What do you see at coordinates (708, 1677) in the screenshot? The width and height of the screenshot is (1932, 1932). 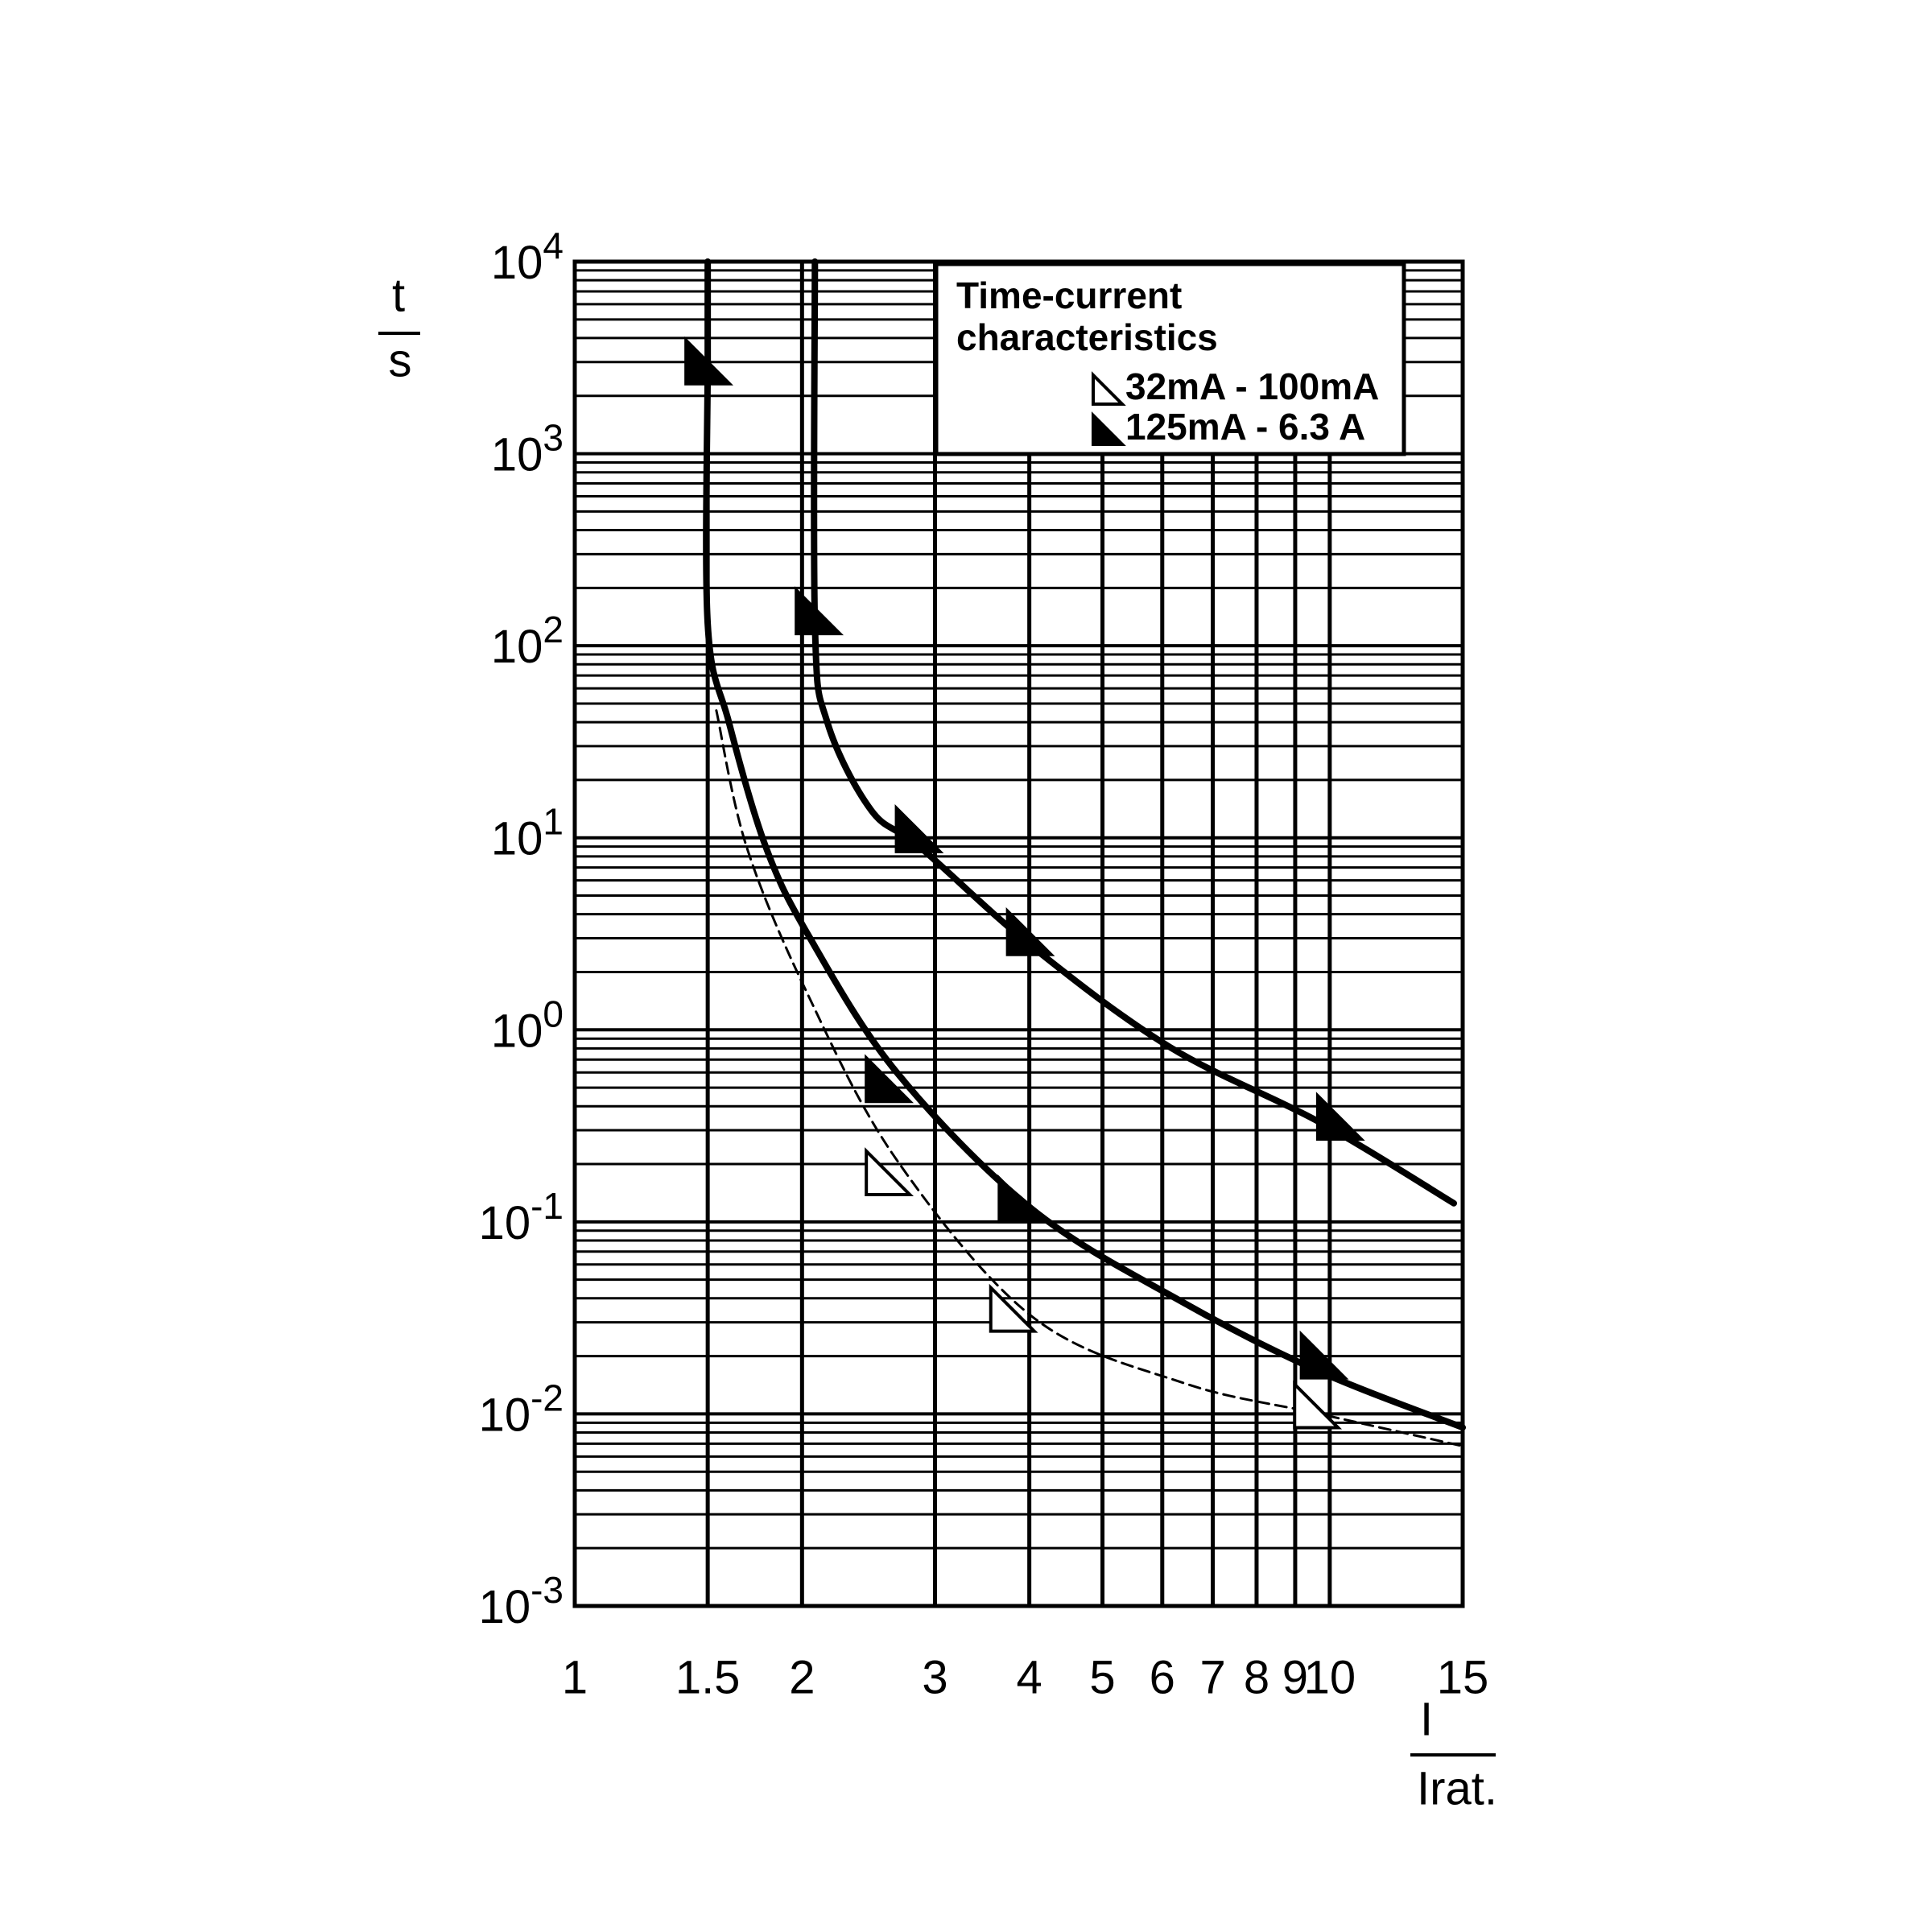 I see `x-tick-label: 1.5` at bounding box center [708, 1677].